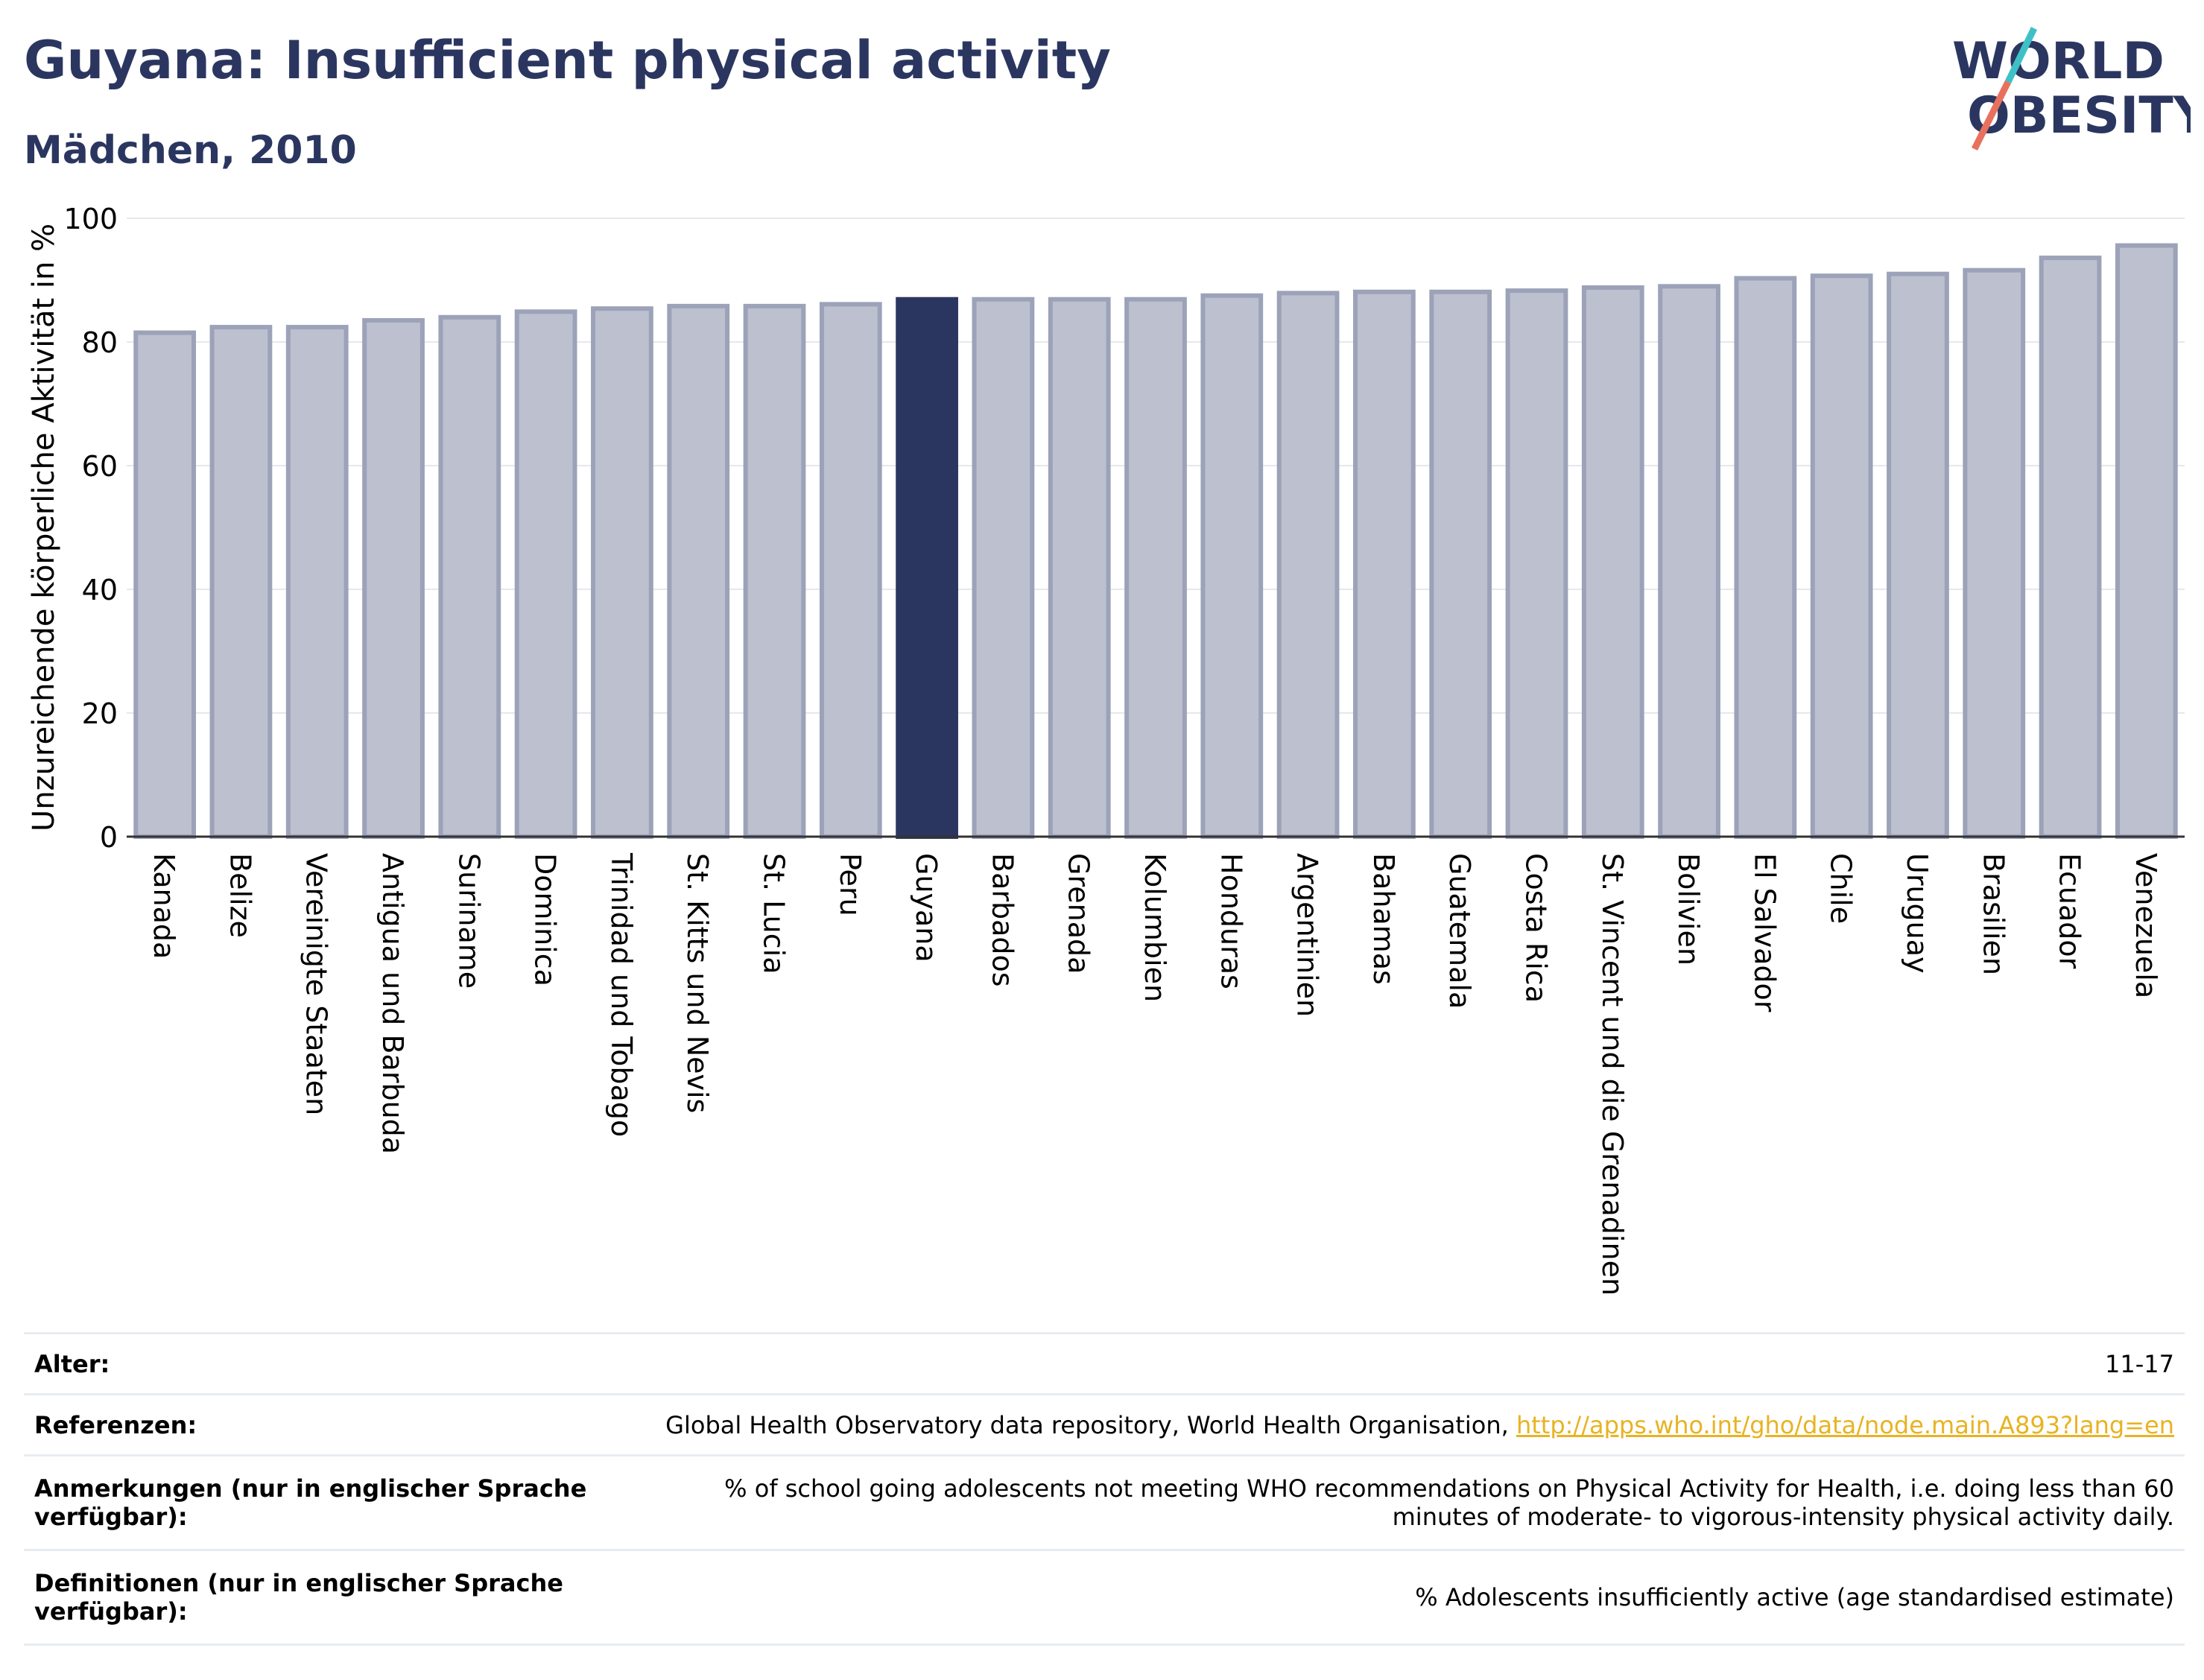  I want to click on y-tick-label: 80, so click(100, 342).